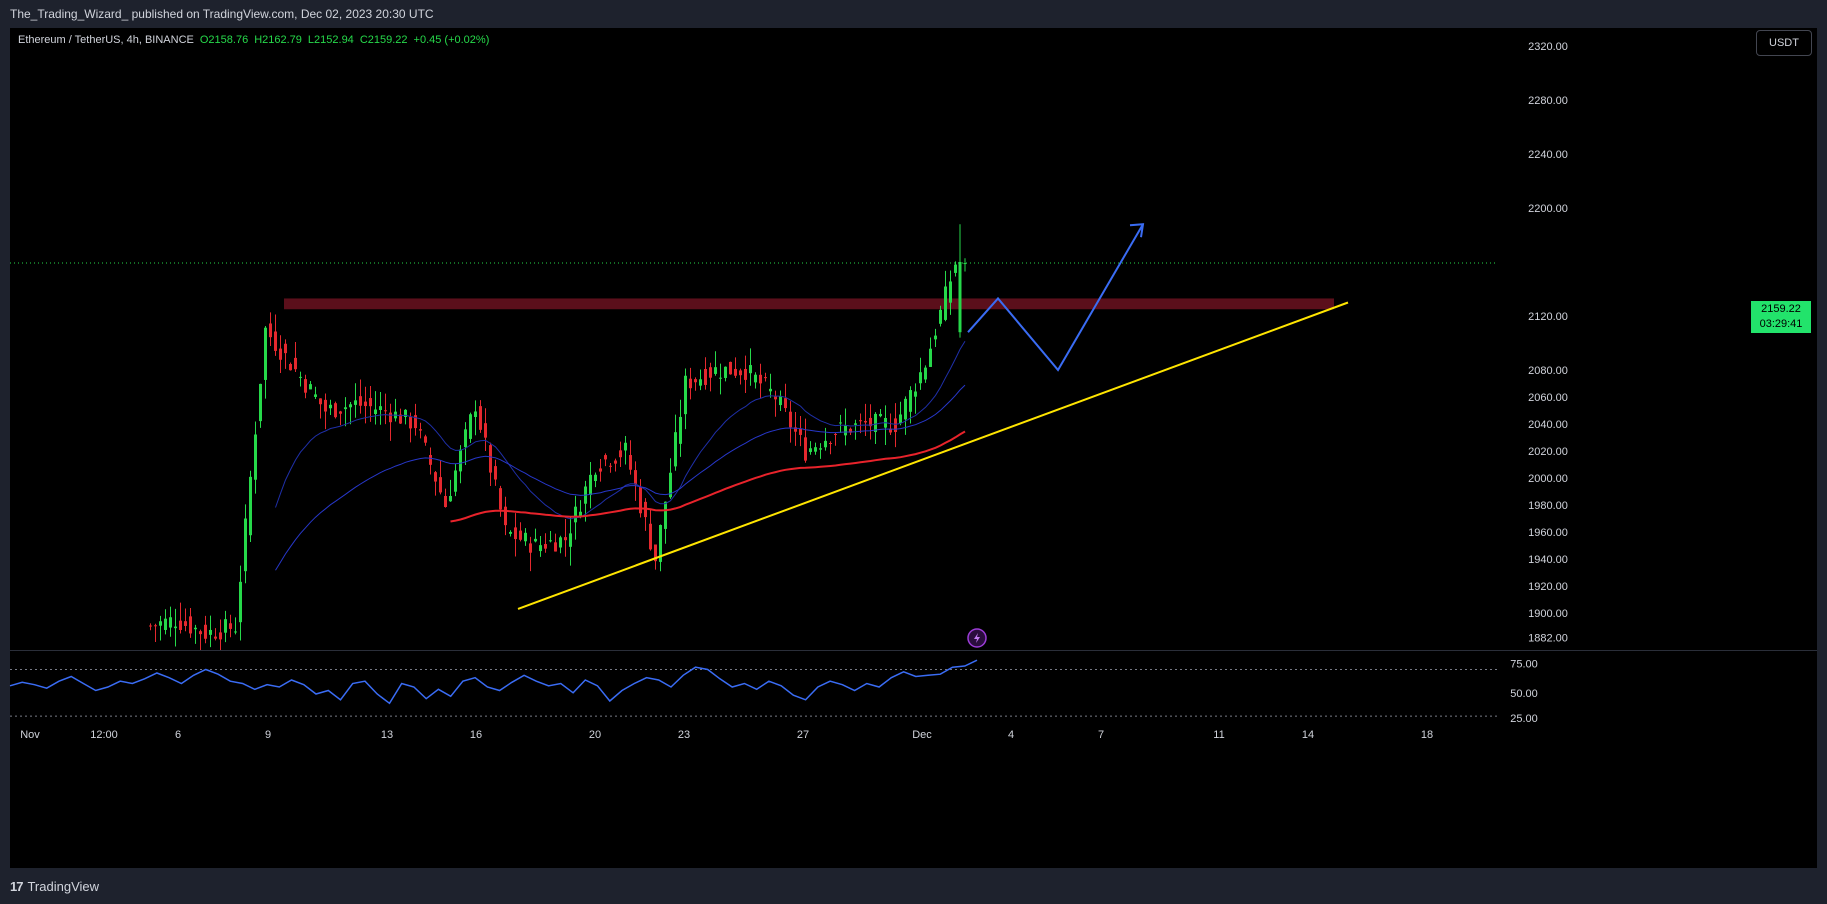  I want to click on legend-open: O2158.76, so click(224, 40).